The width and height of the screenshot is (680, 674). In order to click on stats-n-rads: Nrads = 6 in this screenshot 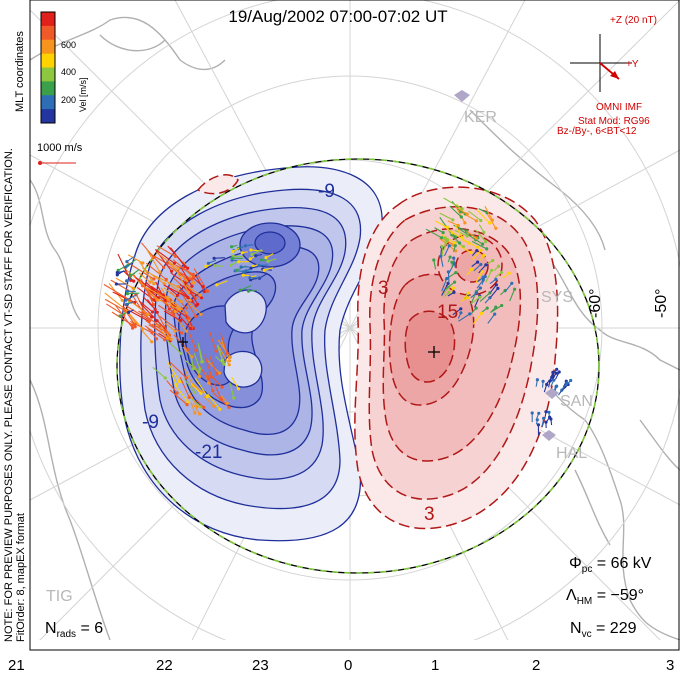, I will do `click(74, 630)`.